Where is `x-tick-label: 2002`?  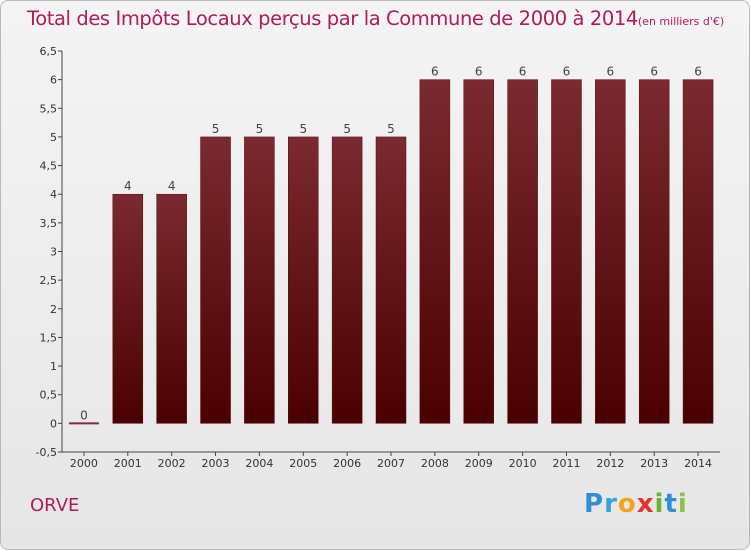
x-tick-label: 2002 is located at coordinates (172, 463).